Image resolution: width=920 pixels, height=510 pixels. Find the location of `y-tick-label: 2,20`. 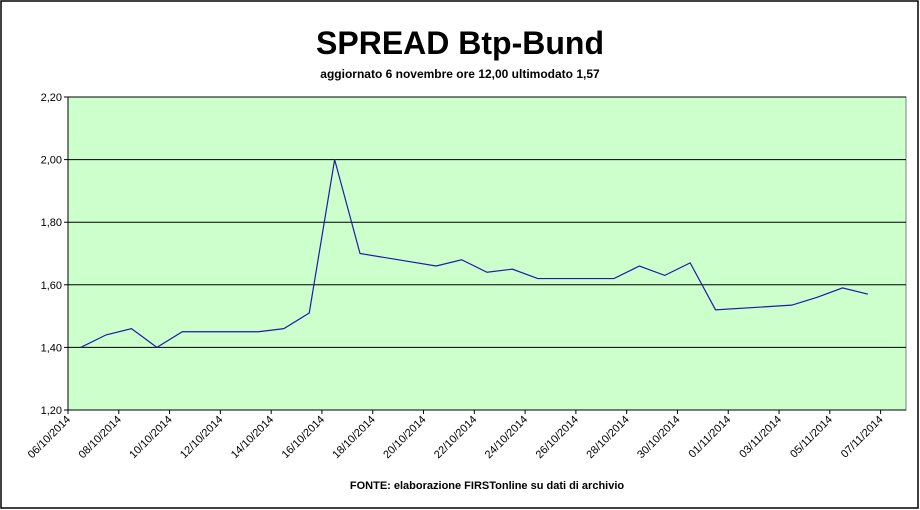

y-tick-label: 2,20 is located at coordinates (51, 98).